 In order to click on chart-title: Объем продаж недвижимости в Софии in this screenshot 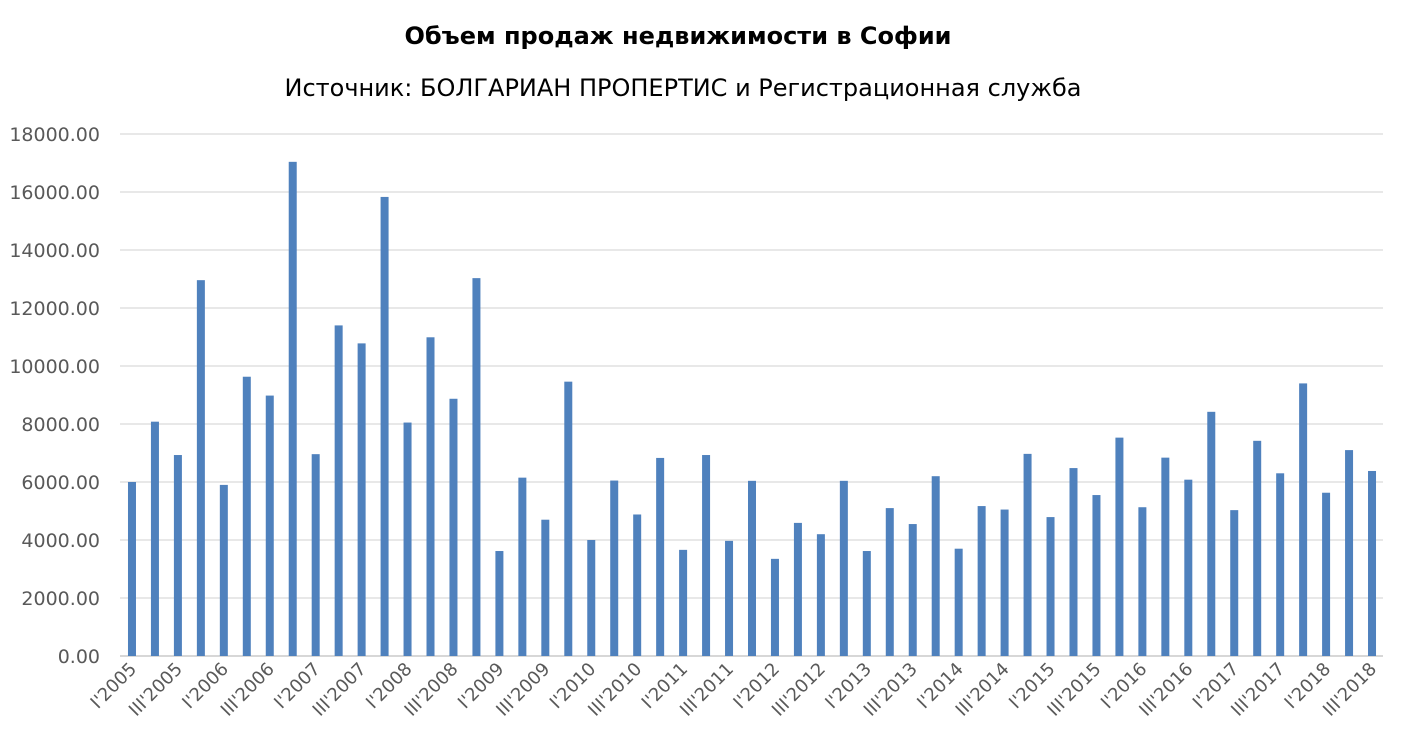, I will do `click(678, 36)`.